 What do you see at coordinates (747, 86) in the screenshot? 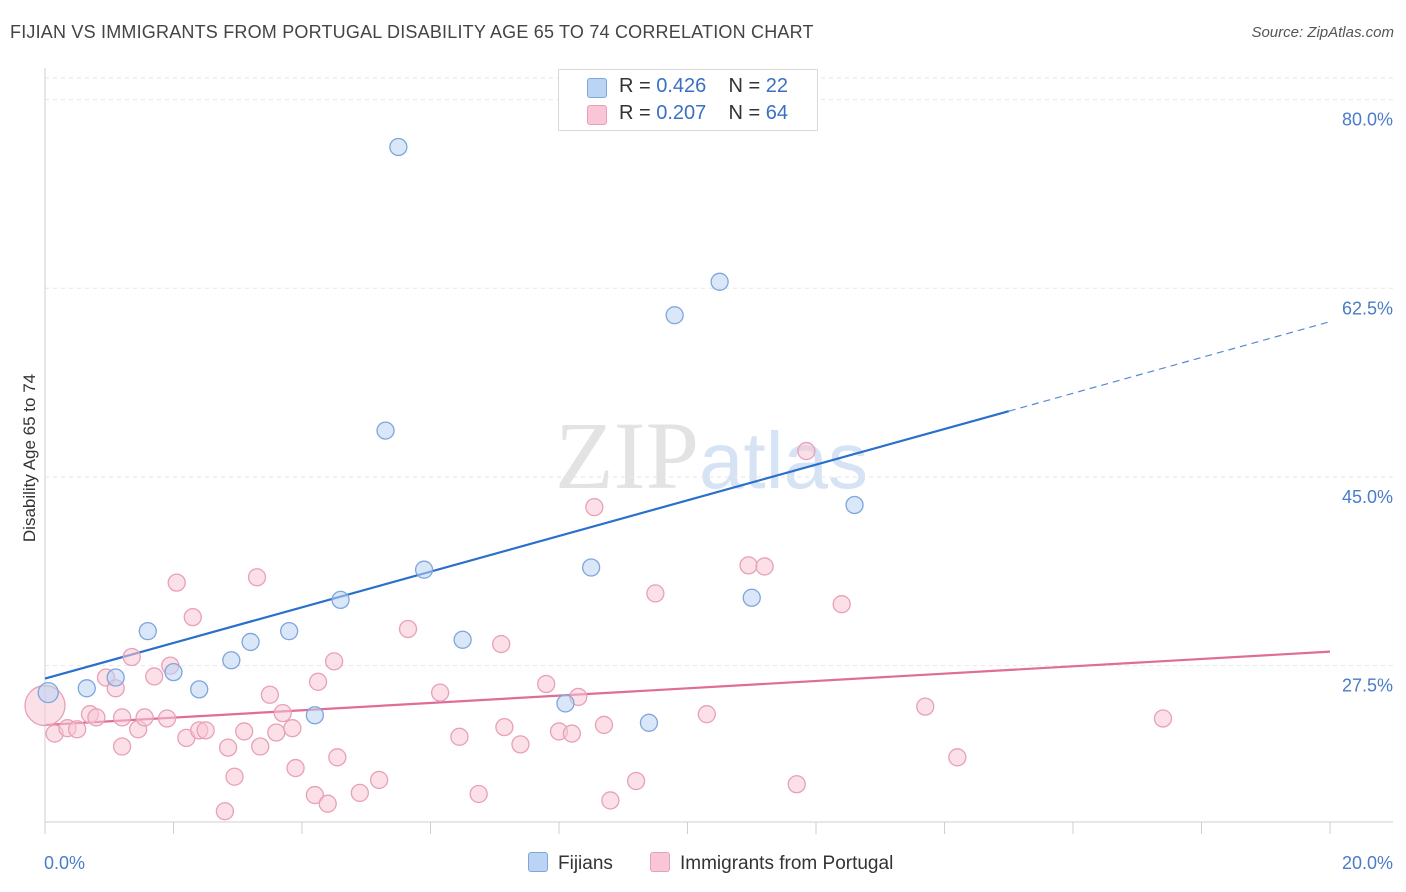
I see `fijians-n-label: N =` at bounding box center [747, 86].